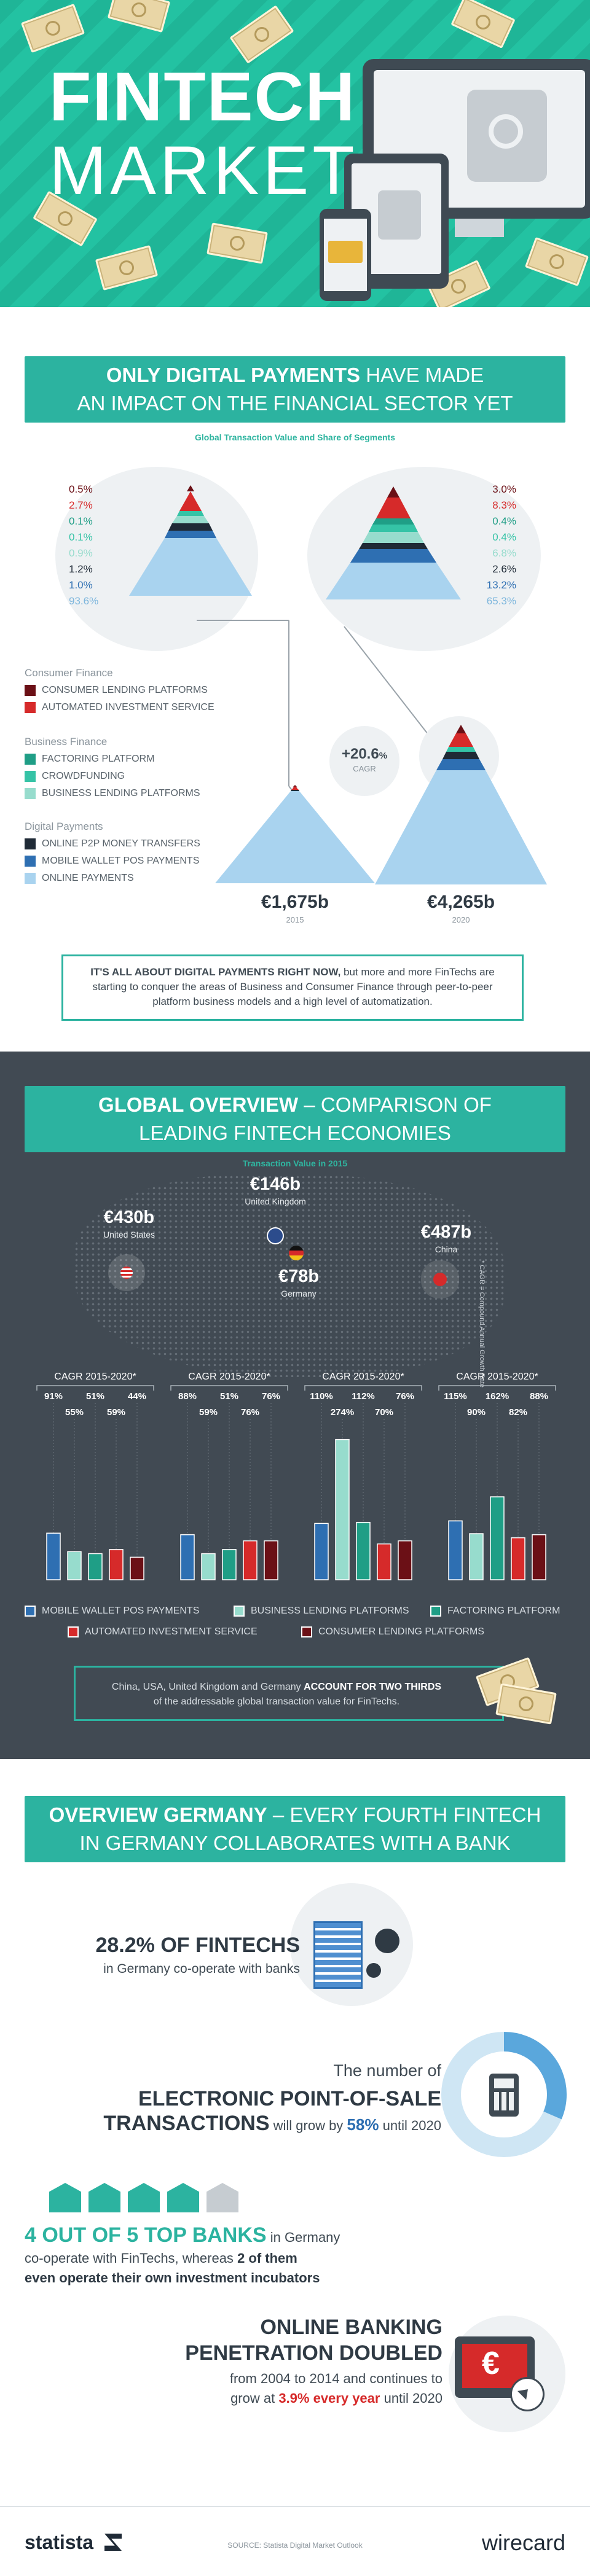 Image resolution: width=590 pixels, height=2576 pixels. I want to click on smartphone-icon, so click(345, 255).